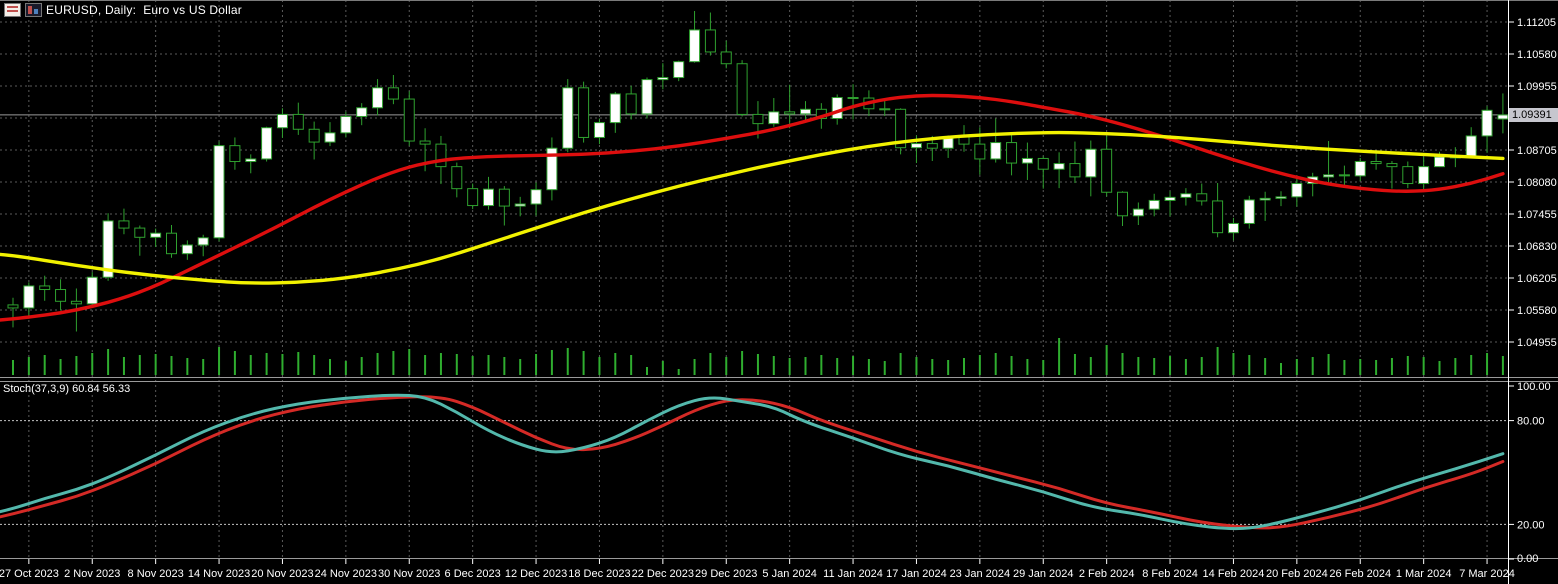 This screenshot has height=584, width=1558. I want to click on price-axis-label: 1.10580, so click(1537, 55).